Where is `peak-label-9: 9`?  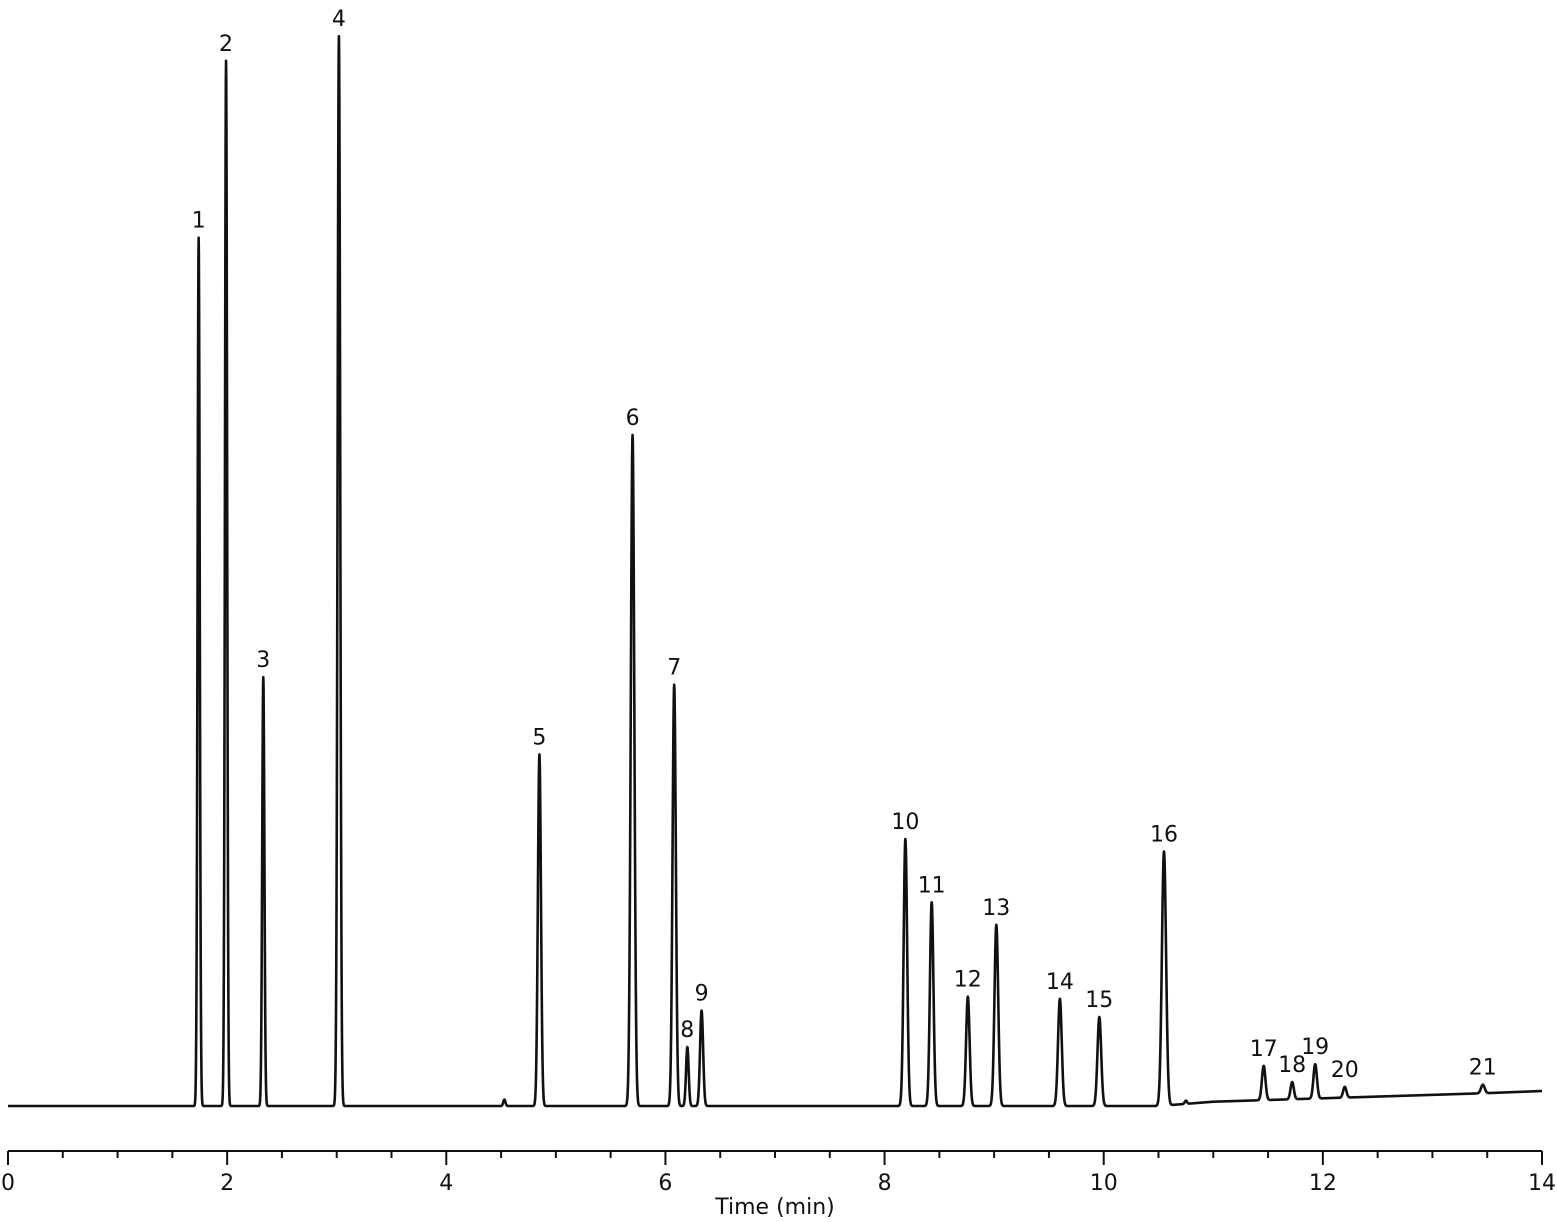
peak-label-9: 9 is located at coordinates (702, 994).